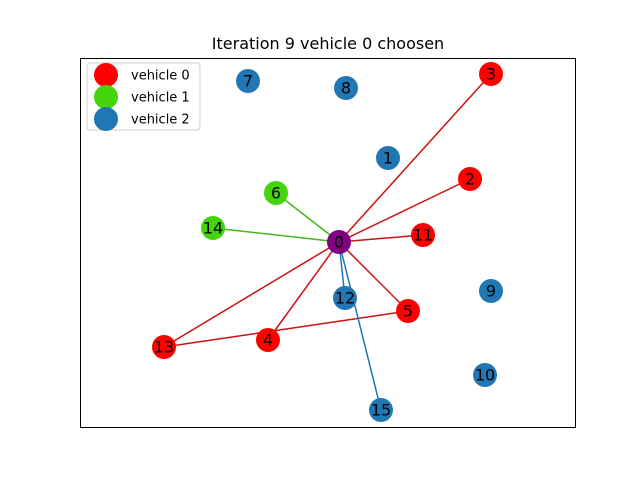 This screenshot has height=480, width=640. What do you see at coordinates (328, 43) in the screenshot?
I see `diagram-title: Iteration 9 vehicle 0 choosen` at bounding box center [328, 43].